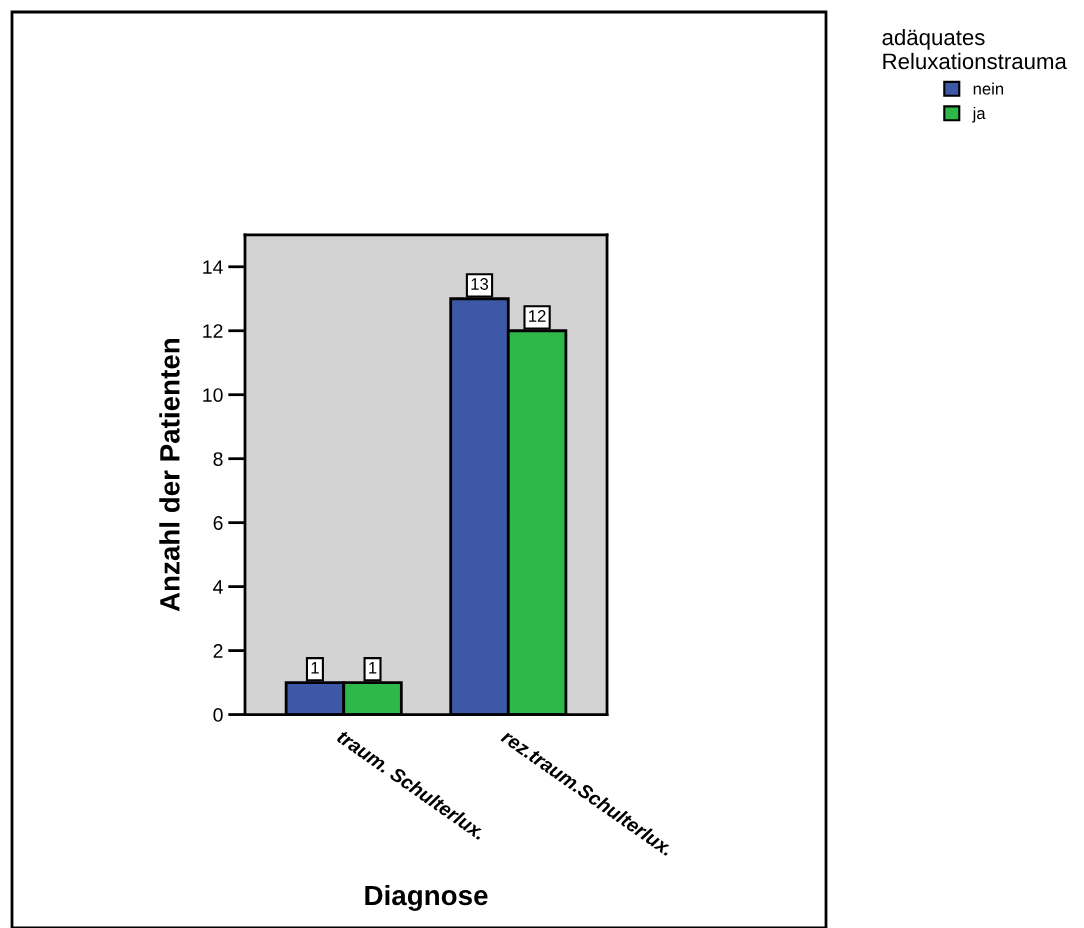  Describe the element at coordinates (218, 523) in the screenshot. I see `y-tick-label: 6` at that location.